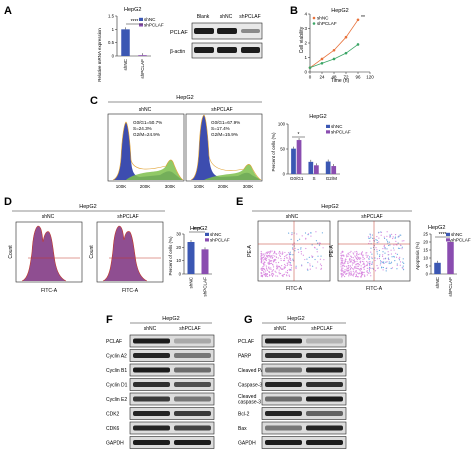  Describe the element at coordinates (116, 371) in the screenshot. I see `blot-row-label: Cyclin B1` at that location.